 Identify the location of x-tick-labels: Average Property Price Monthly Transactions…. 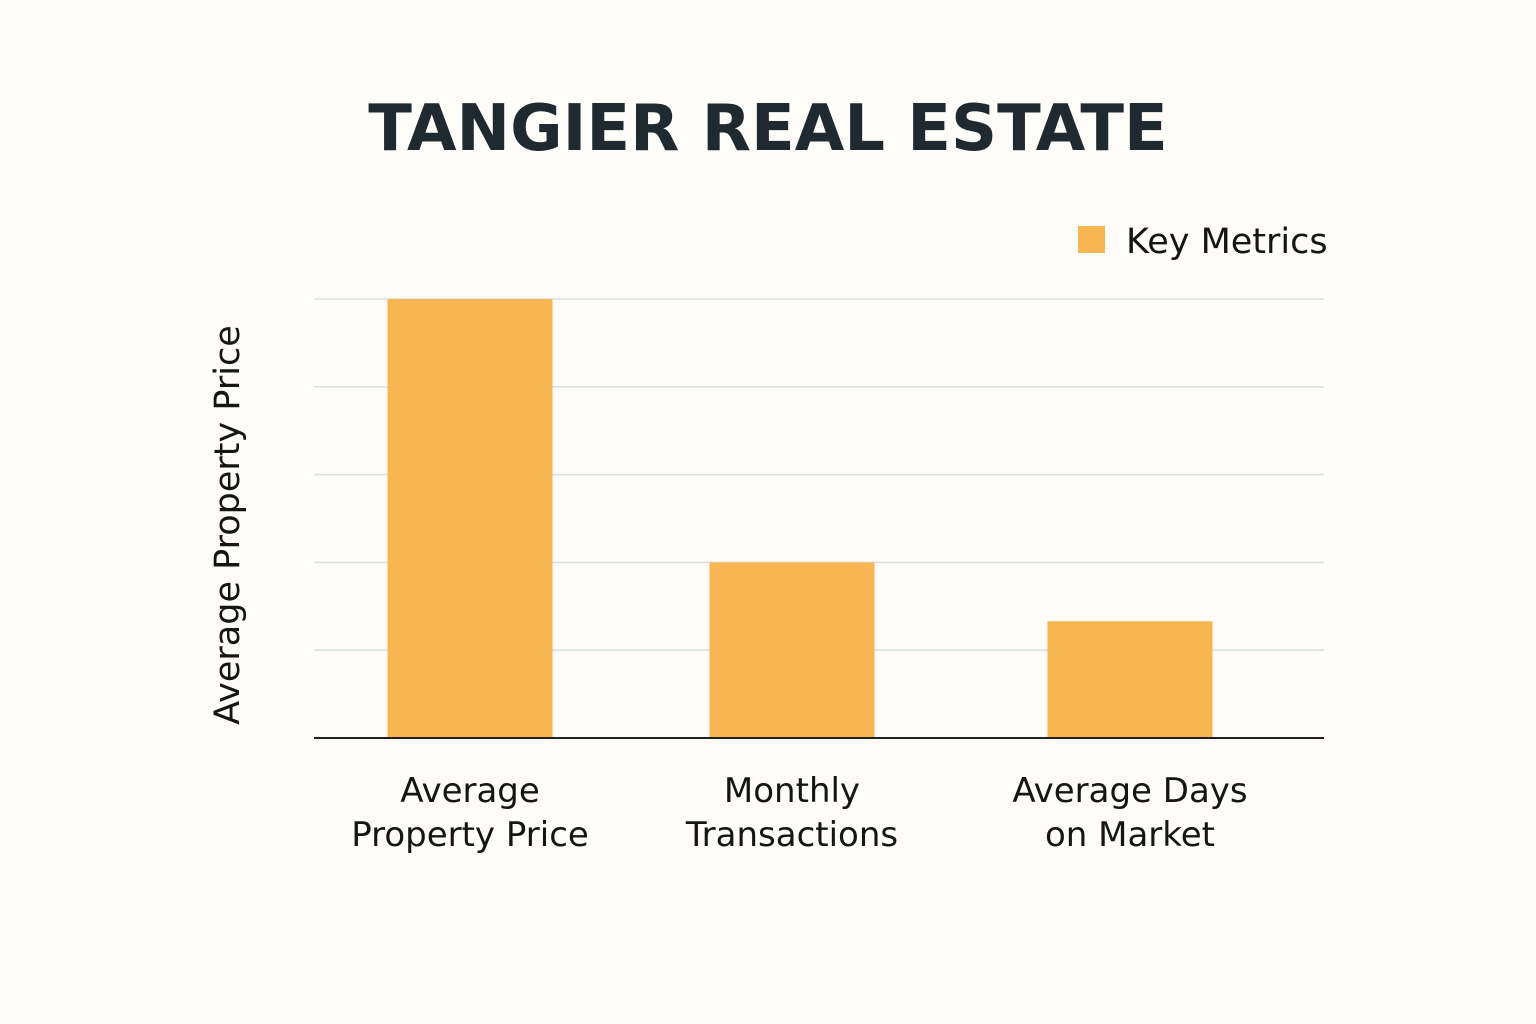
(799, 813).